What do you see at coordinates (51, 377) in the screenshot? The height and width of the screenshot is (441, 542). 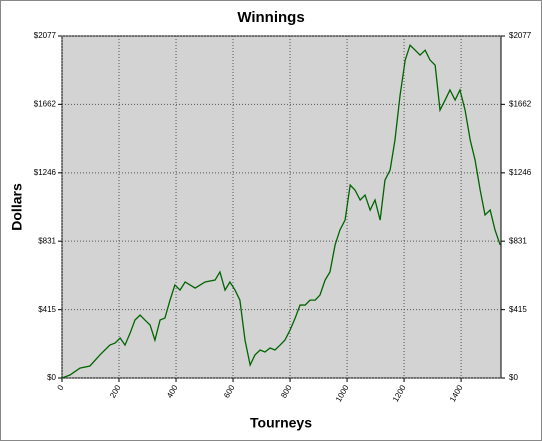 I see `y-tick-label: $0` at bounding box center [51, 377].